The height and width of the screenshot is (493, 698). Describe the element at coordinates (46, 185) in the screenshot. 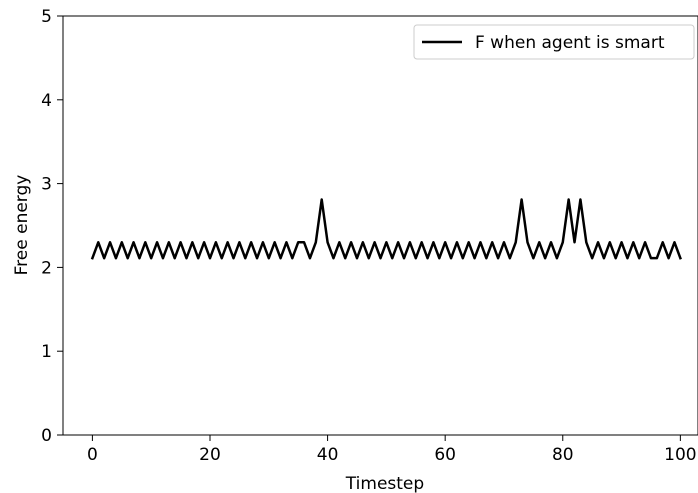

I see `y-tick-label: 3` at that location.